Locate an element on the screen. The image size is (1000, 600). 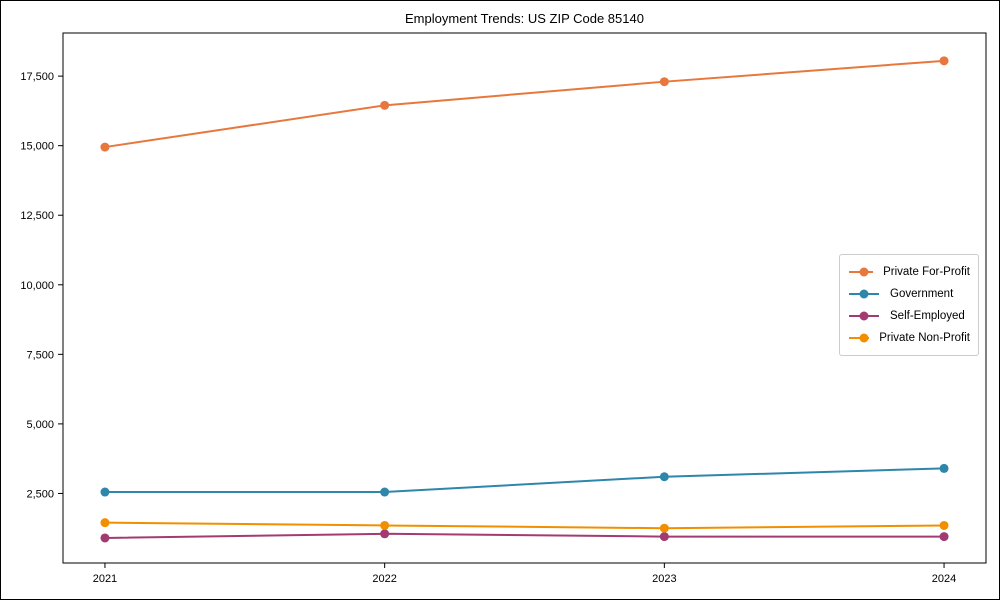
y-tick-label: 5,000 is located at coordinates (40, 425).